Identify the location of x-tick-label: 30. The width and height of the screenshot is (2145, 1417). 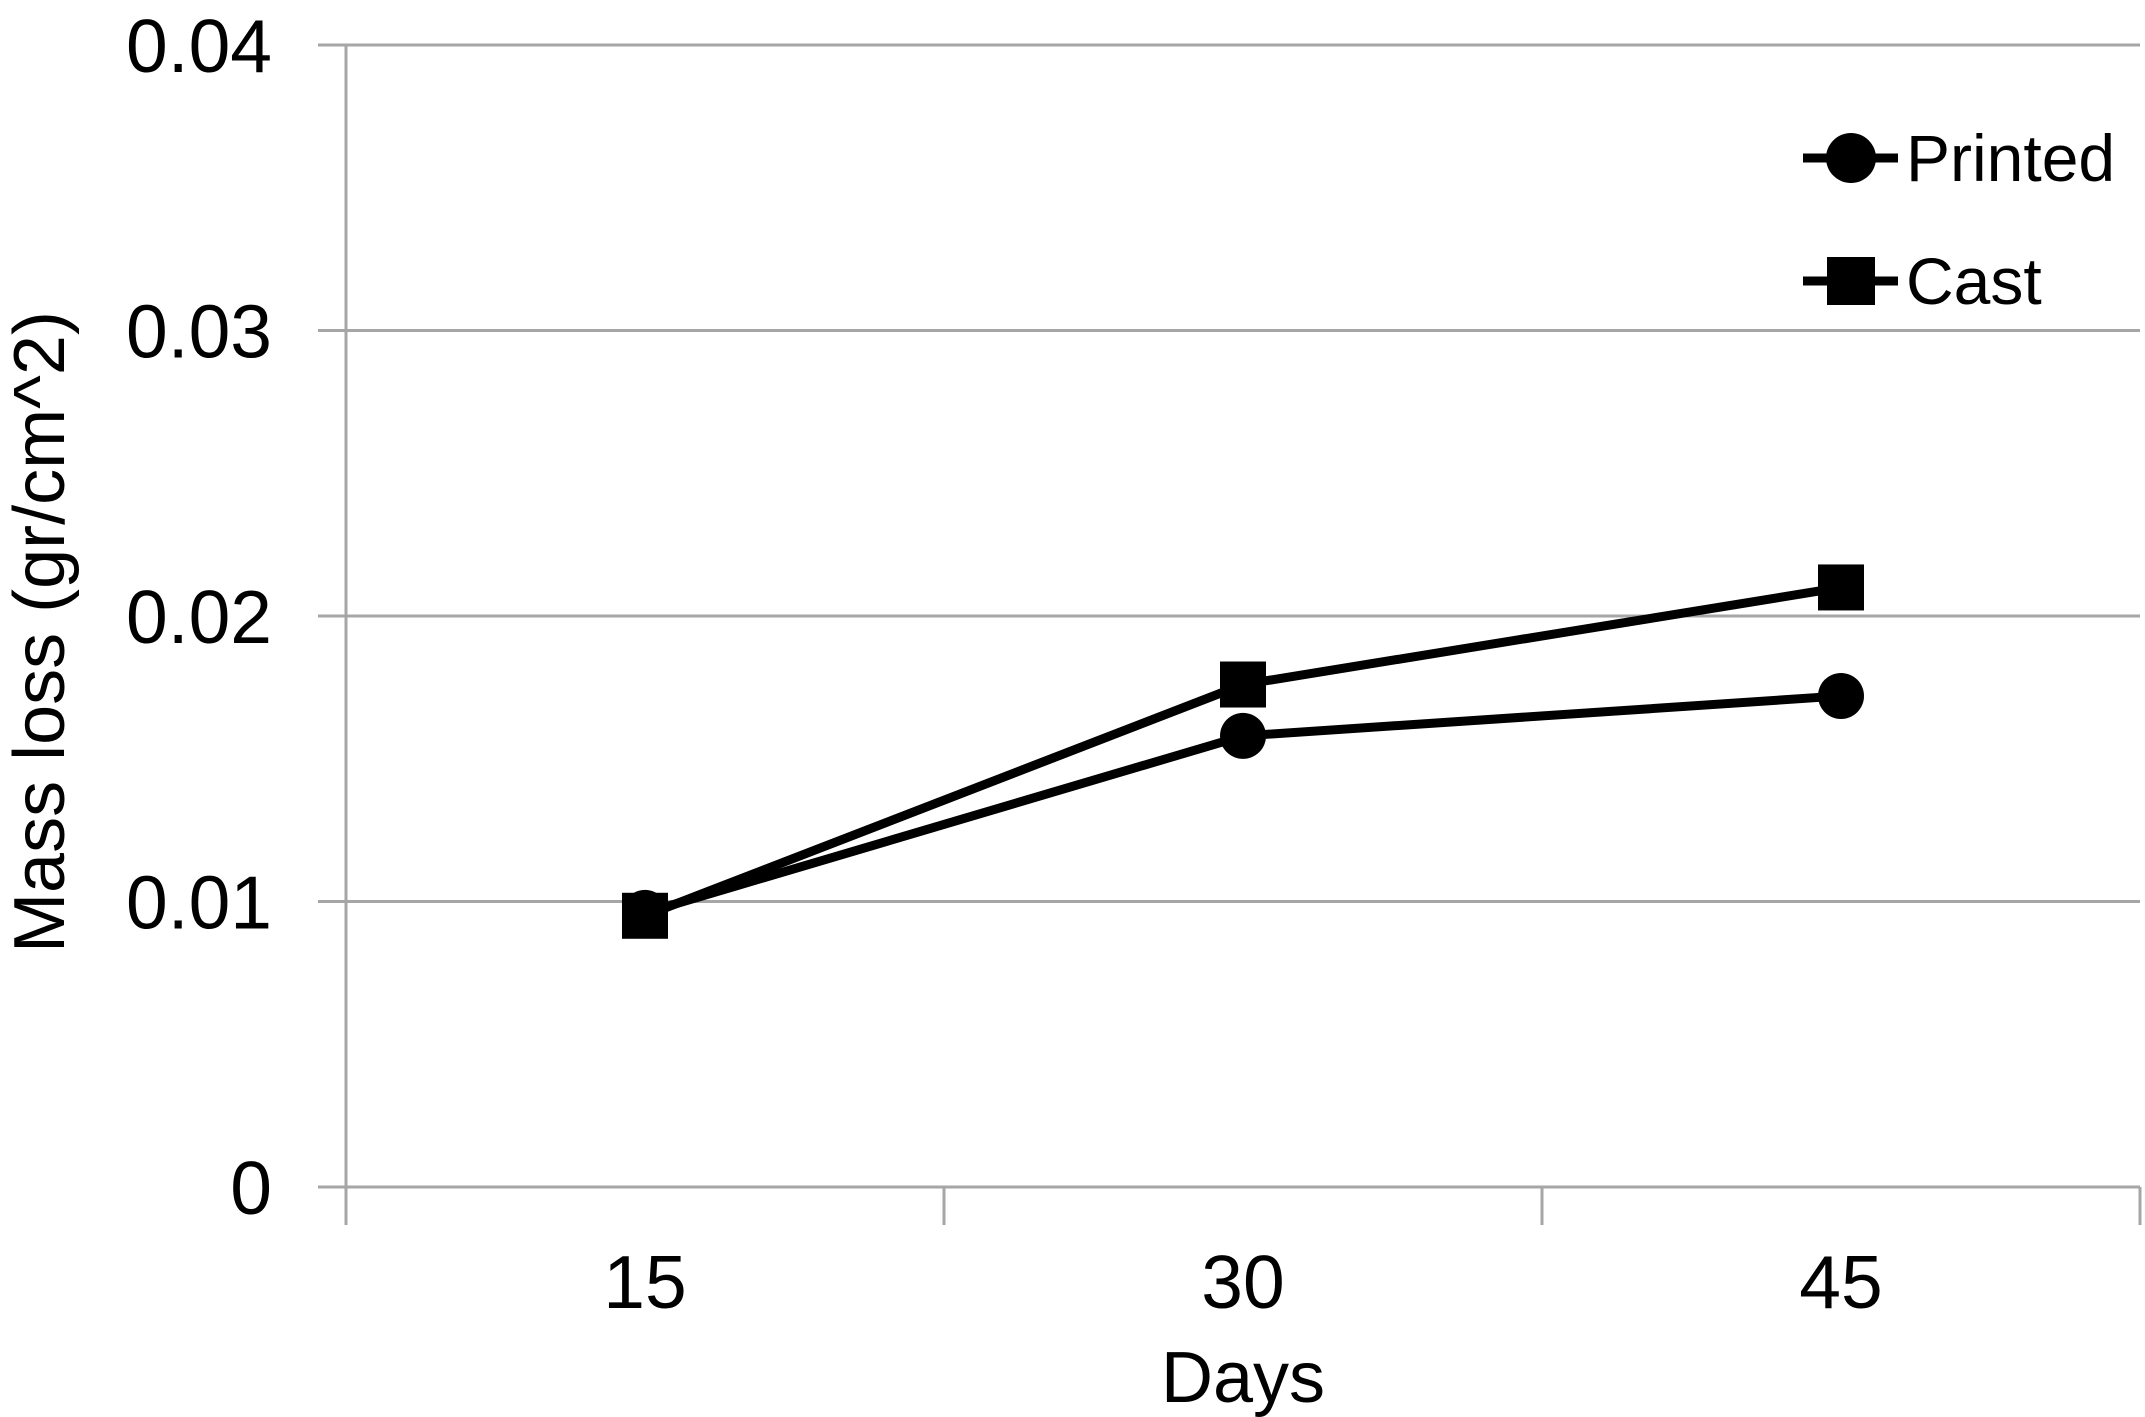
(1242, 1282).